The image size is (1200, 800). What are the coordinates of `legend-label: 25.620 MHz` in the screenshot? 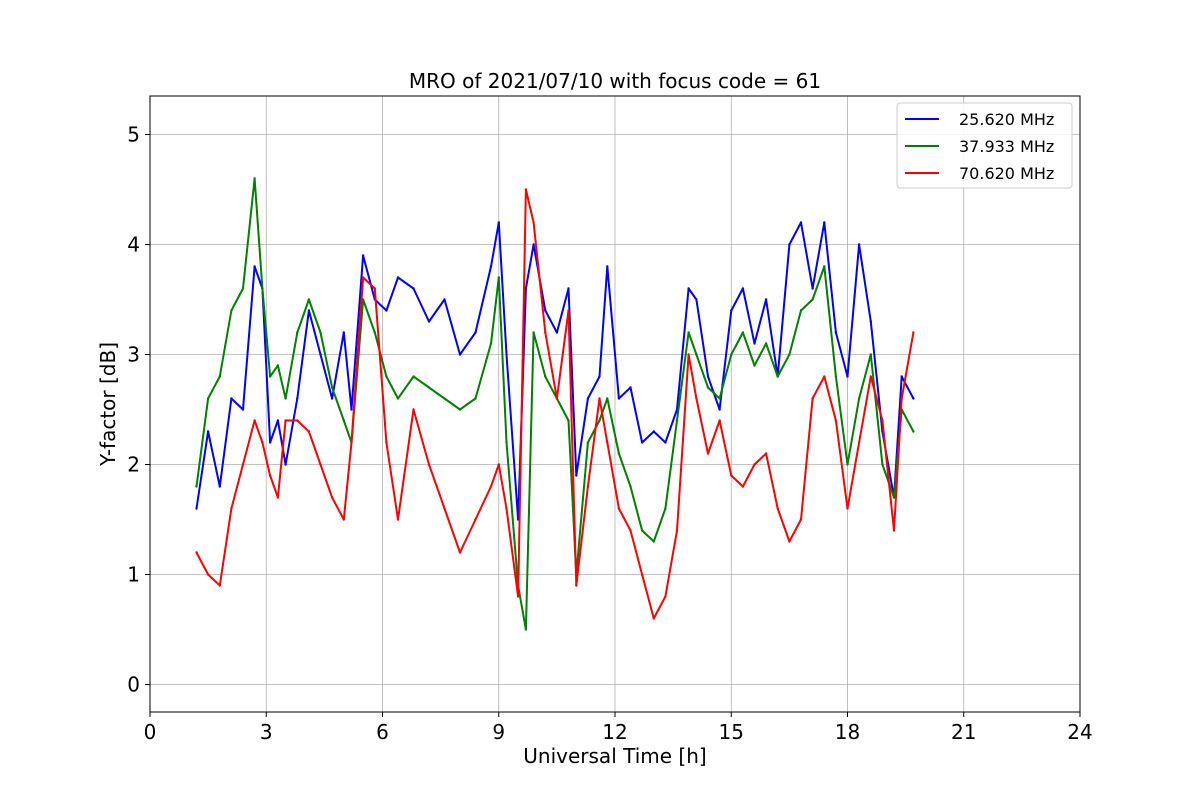 It's located at (1006, 119).